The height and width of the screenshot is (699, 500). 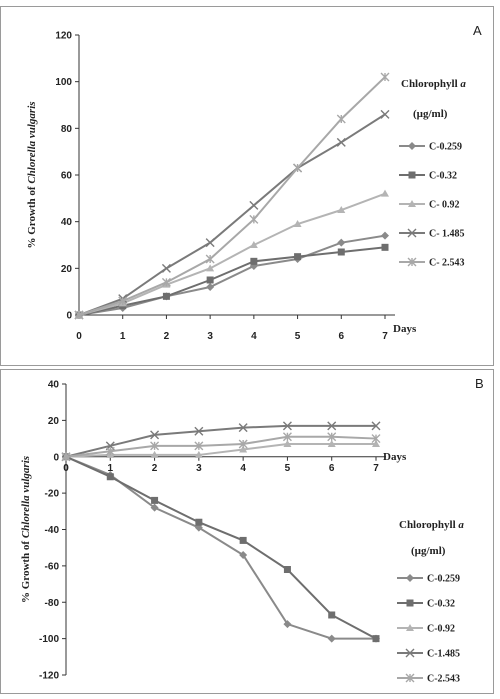 I want to click on x-tick-label: 2, so click(x=155, y=468).